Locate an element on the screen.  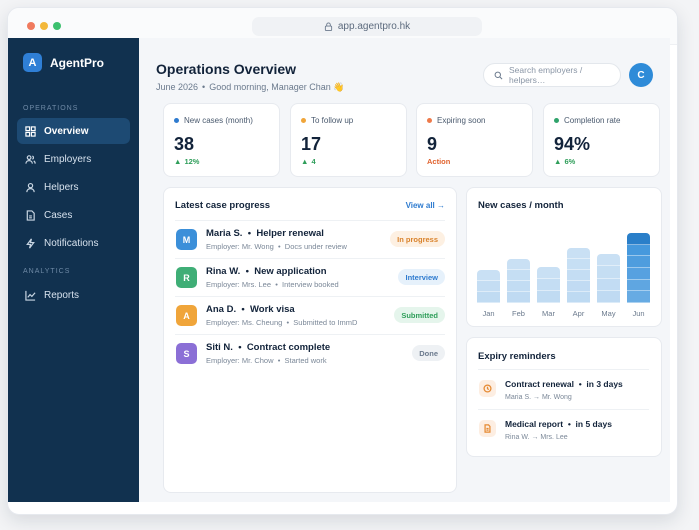
brand: A AgentPro is located at coordinates (63, 62).